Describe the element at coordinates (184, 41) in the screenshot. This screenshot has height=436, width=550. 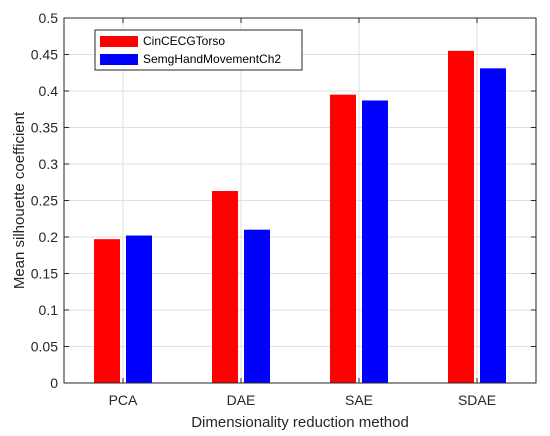
I see `legend-label-cincecgtorso: CinCECGTorso` at that location.